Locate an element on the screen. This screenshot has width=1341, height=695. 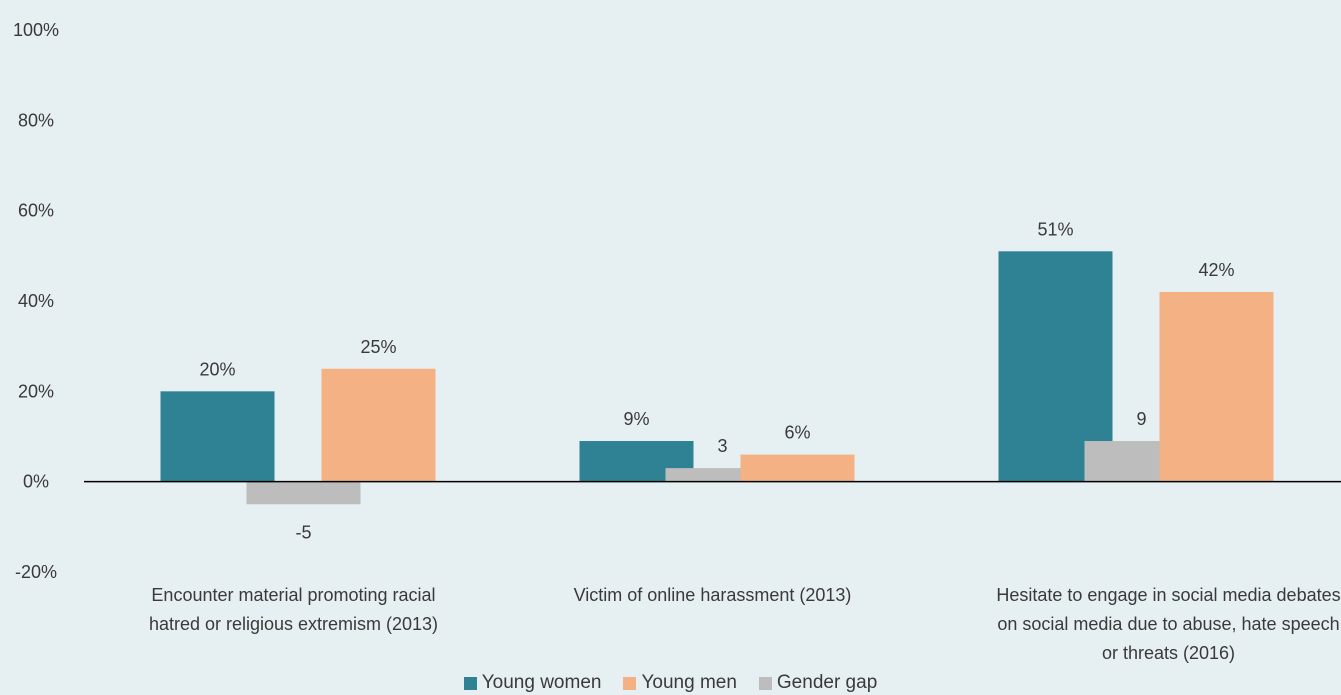
legend-item-young-women: Young women is located at coordinates (532, 683).